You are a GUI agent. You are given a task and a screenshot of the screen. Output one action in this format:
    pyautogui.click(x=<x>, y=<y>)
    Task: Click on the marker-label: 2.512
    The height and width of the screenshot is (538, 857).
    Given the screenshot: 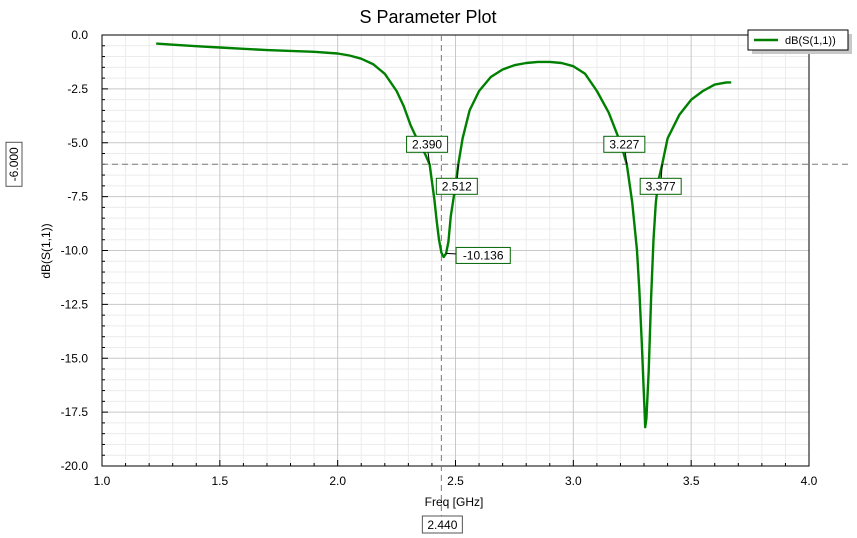 What is the action you would take?
    pyautogui.click(x=456, y=179)
    